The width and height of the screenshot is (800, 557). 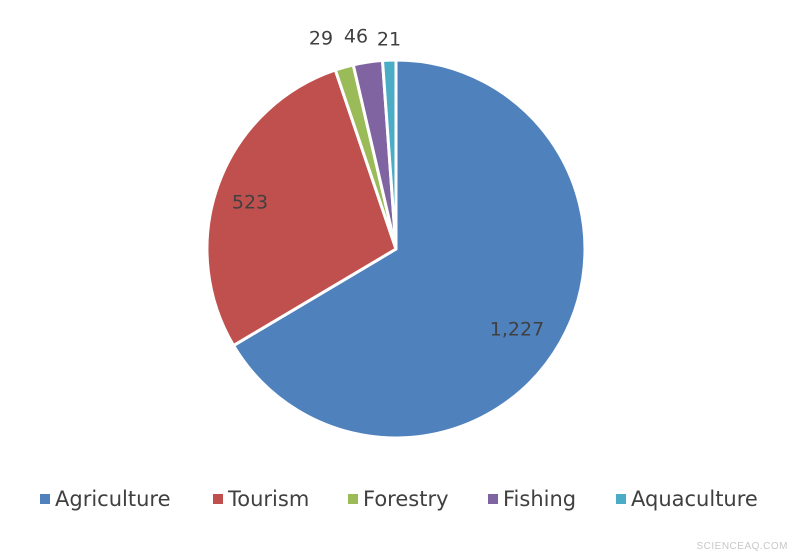 I want to click on data-label-agriculture: 1,227, so click(x=517, y=330).